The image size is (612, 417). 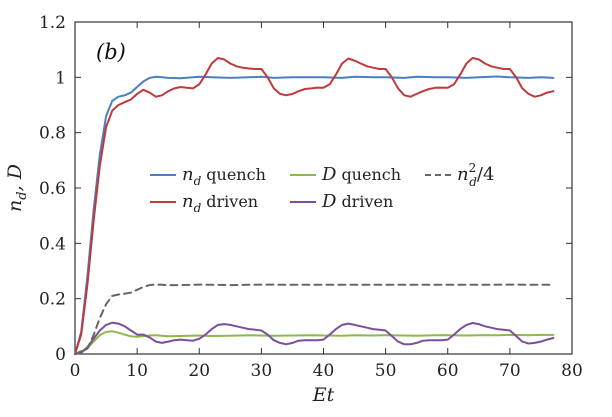 I want to click on x-axis-label: Et, so click(x=323, y=395).